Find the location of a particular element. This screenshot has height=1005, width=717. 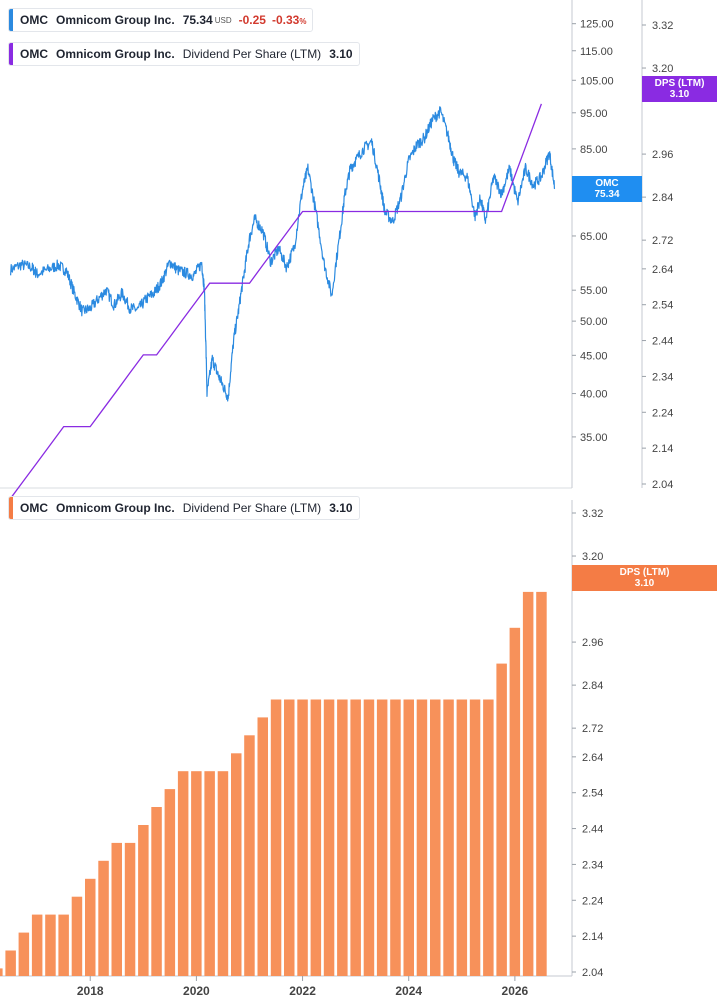

x-axis-tick-label: 2026 is located at coordinates (515, 991).